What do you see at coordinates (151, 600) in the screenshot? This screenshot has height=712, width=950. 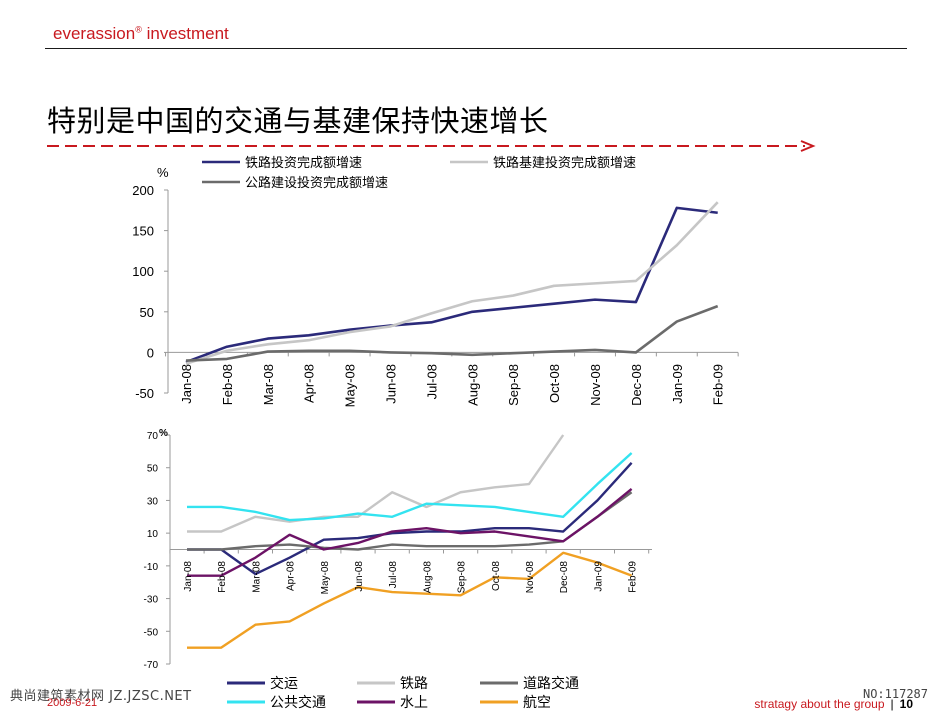 I see `y-tick-label: -30` at bounding box center [151, 600].